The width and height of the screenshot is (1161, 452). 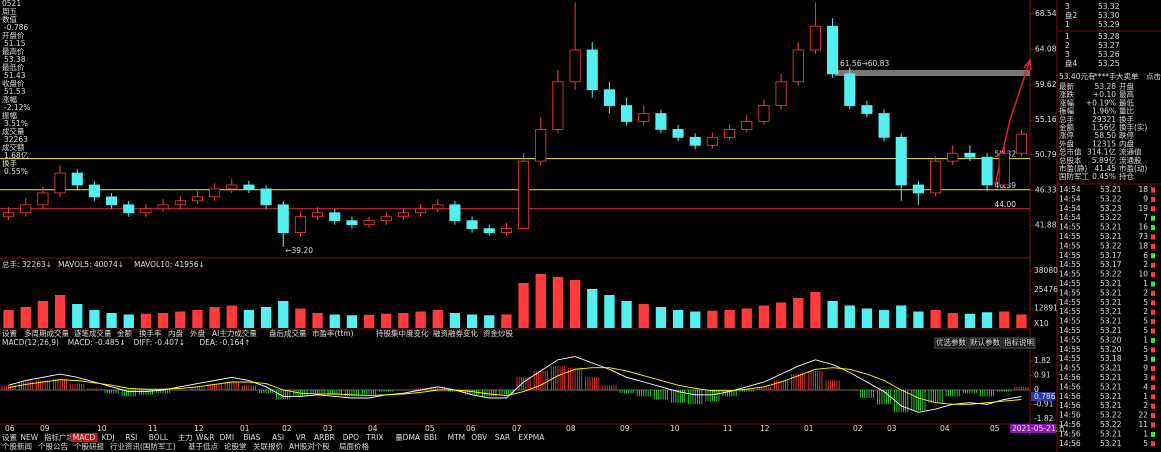 I want to click on y-tick-label: 41.88, so click(x=1046, y=225).